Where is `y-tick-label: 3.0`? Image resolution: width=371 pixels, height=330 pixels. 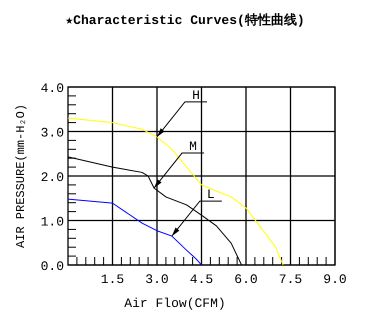
y-tick-label: 3.0 is located at coordinates (52, 133).